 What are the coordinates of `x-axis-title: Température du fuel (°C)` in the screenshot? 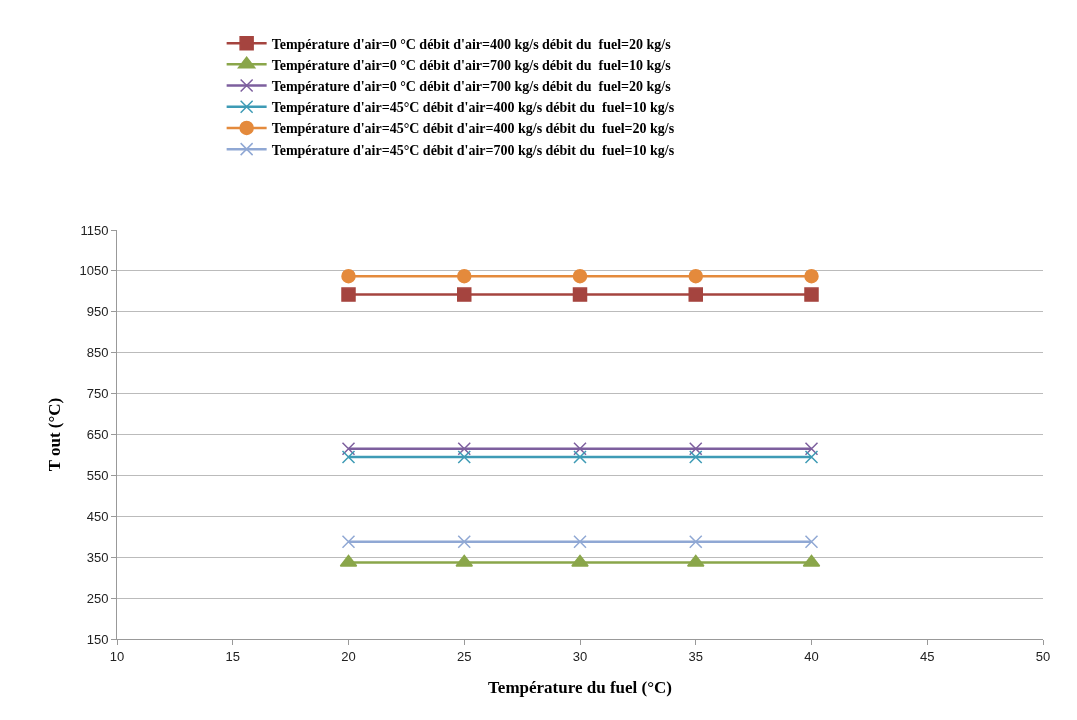 It's located at (580, 687).